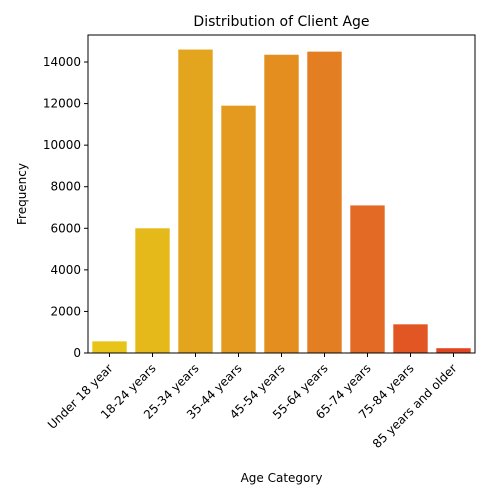 The image size is (500, 500). I want to click on y-tick-label-0: 0, so click(77, 353).